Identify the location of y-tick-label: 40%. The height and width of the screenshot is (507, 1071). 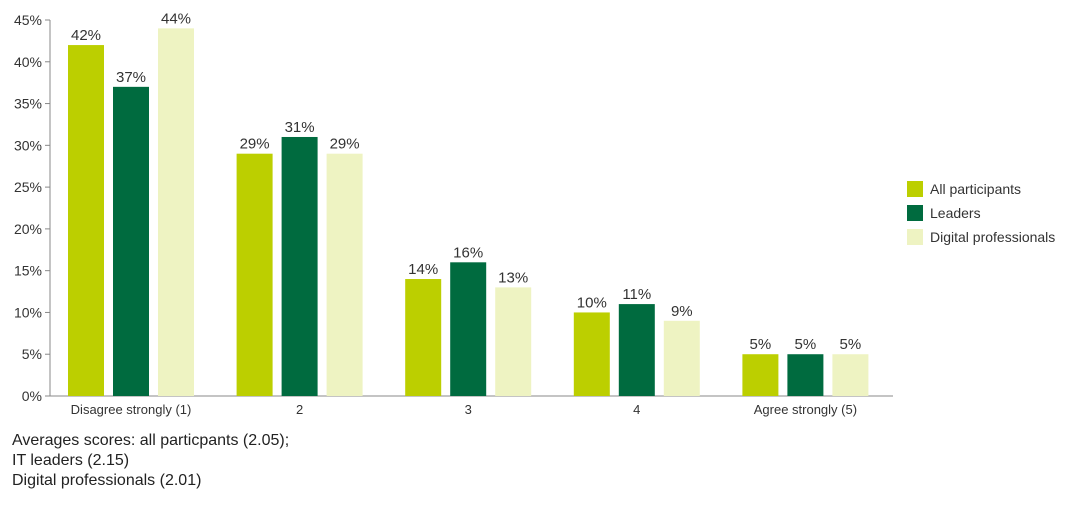
(28, 62).